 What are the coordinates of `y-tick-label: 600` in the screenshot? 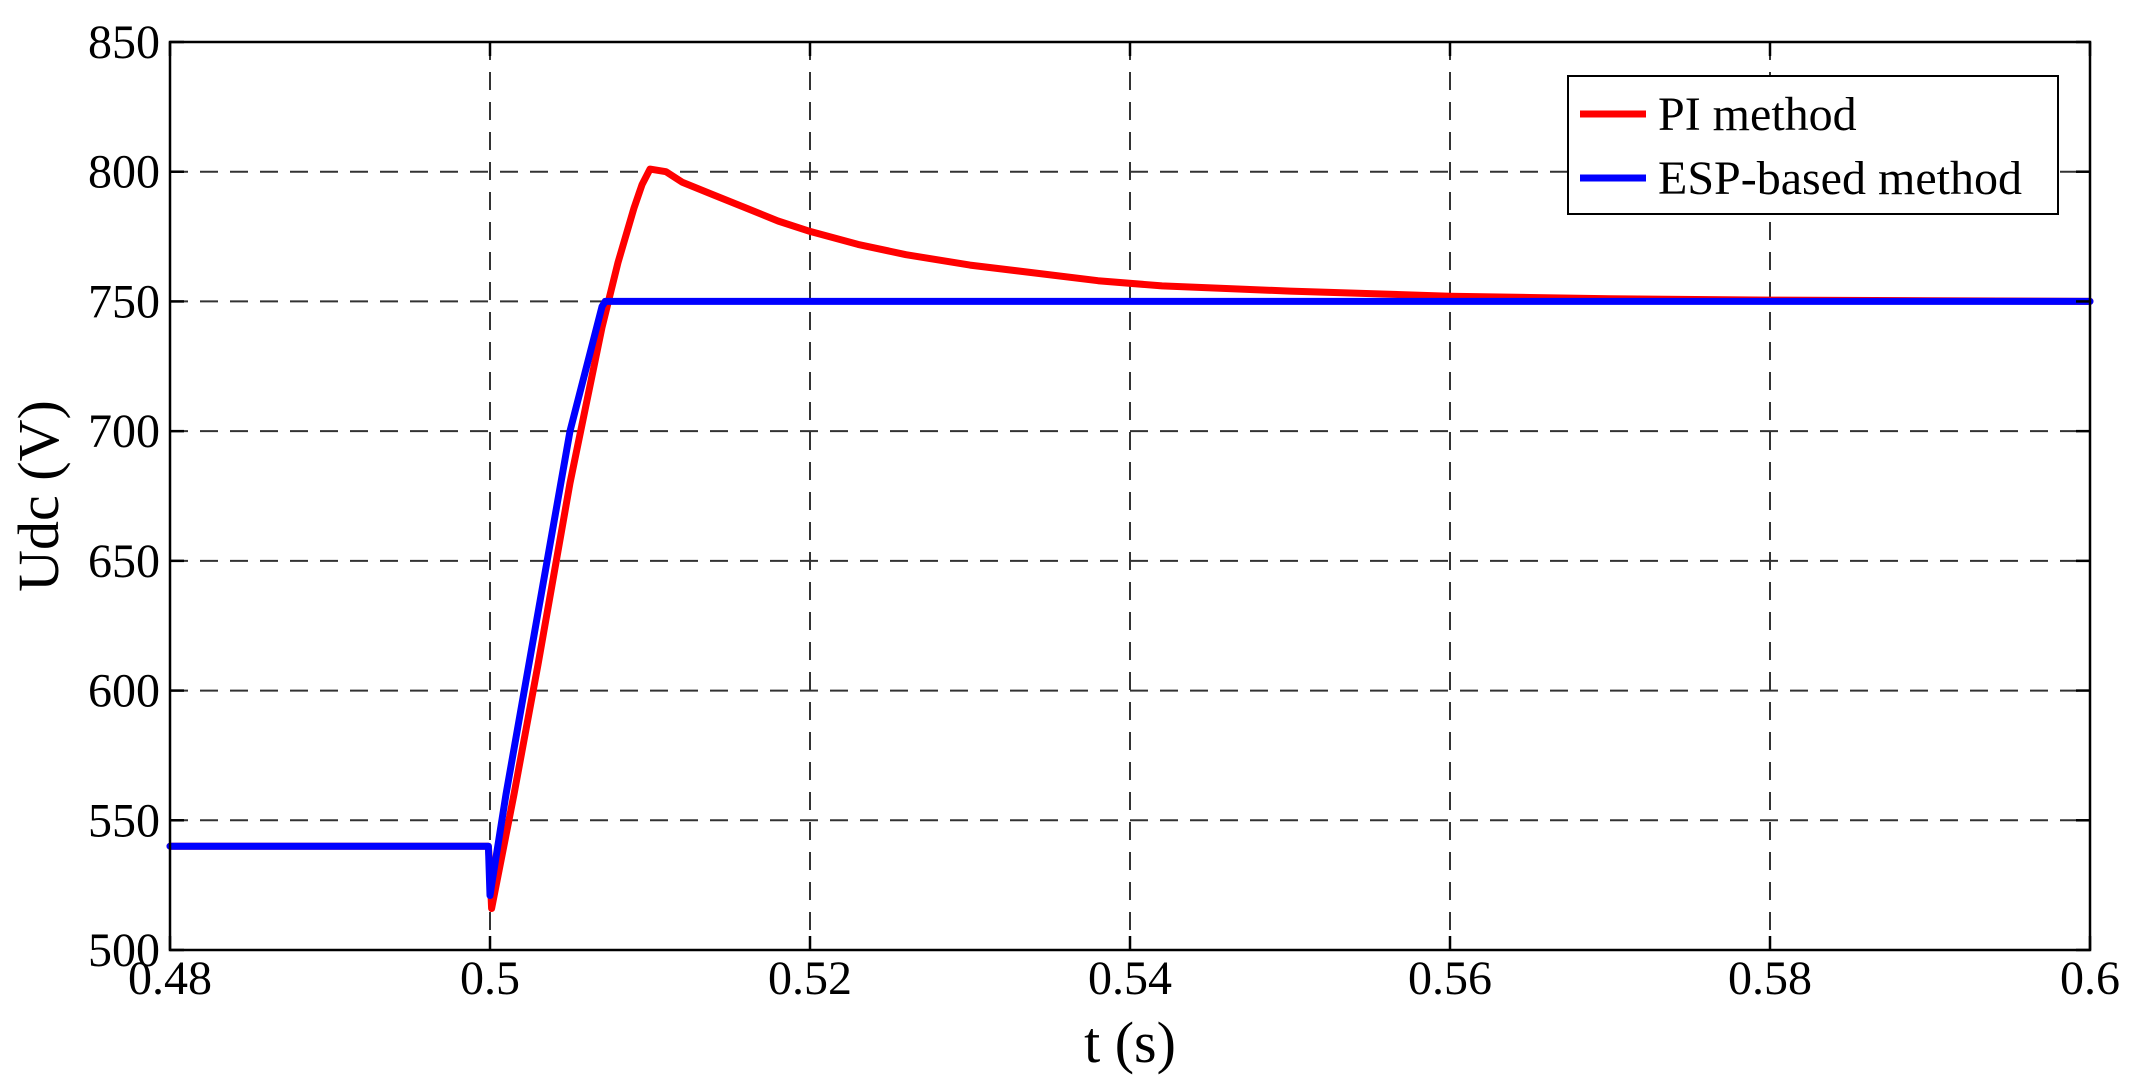 It's located at (124, 691).